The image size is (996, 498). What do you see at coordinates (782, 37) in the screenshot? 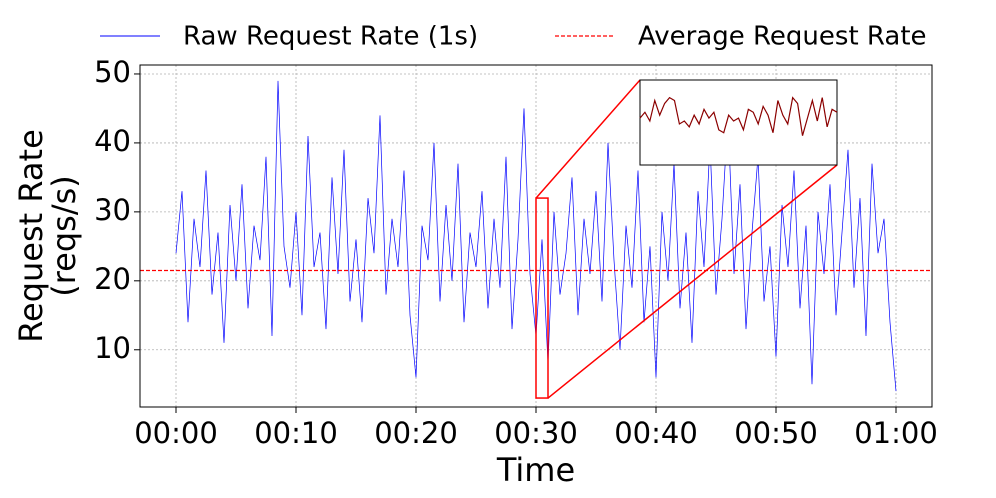
I see `legend-label: Average Request Rate` at bounding box center [782, 37].